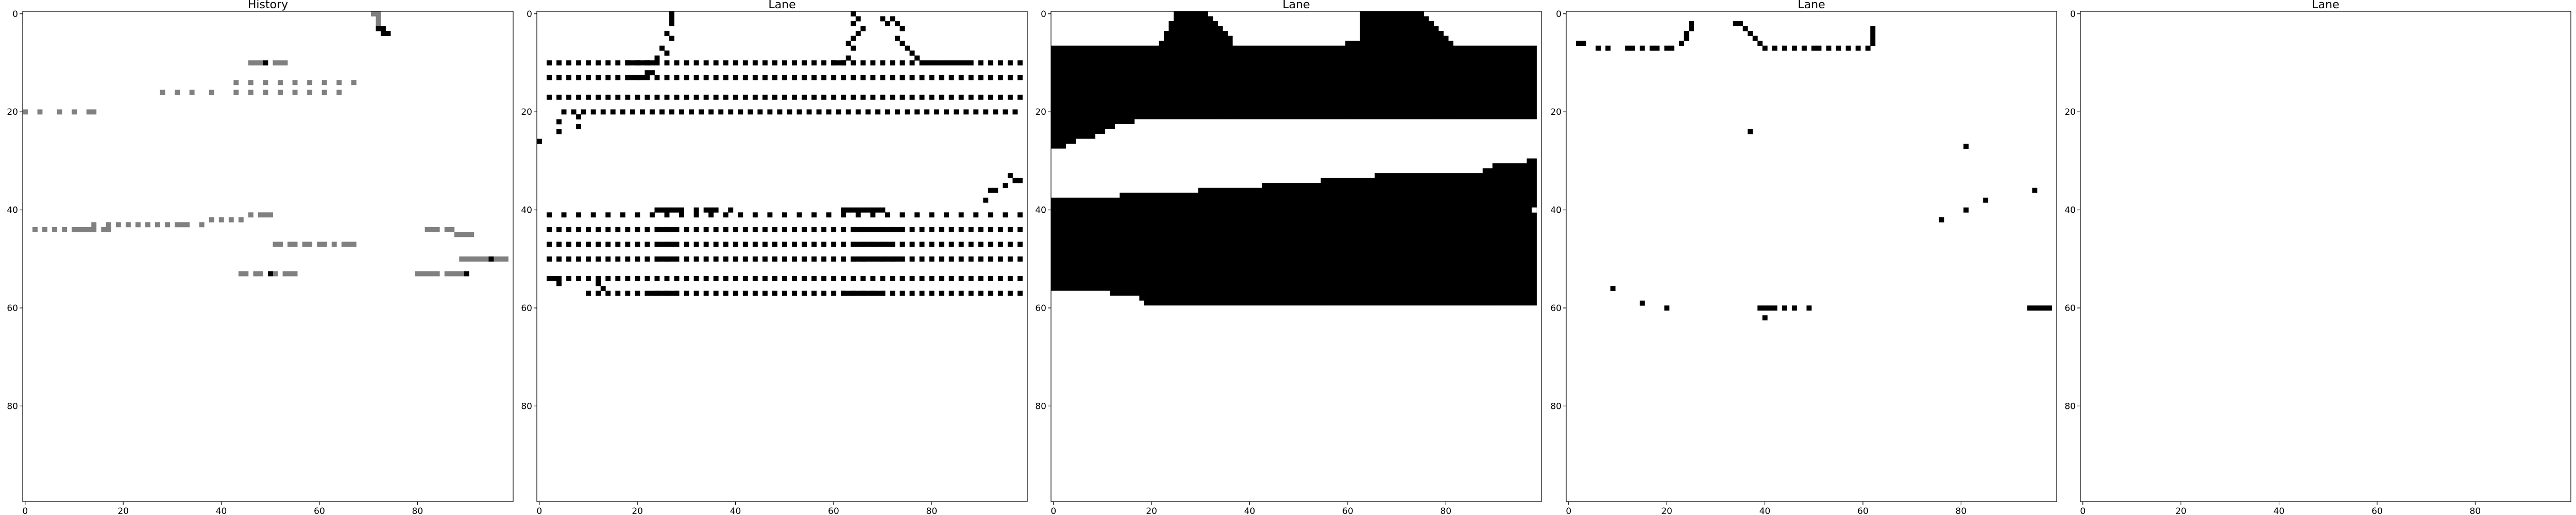 The image size is (2576, 515). What do you see at coordinates (2280, 510) in the screenshot?
I see `x-tick-label: 40` at bounding box center [2280, 510].